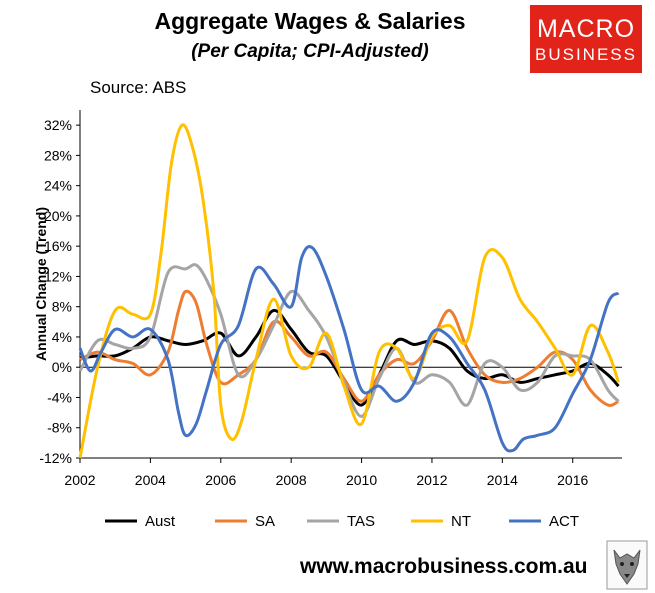 The image size is (655, 593). I want to click on y-tick-label: -12%, so click(55, 458).